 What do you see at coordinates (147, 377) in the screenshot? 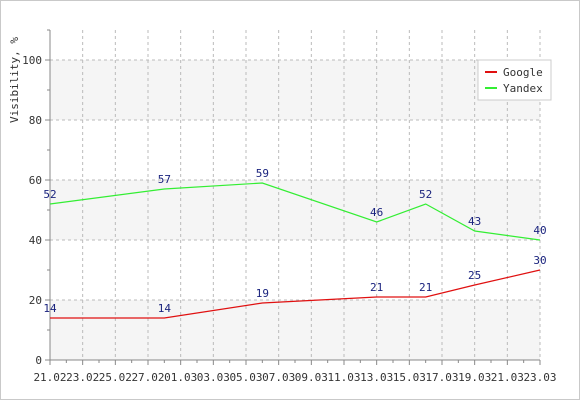
I see `x-tick-label: 27.02` at bounding box center [147, 377].